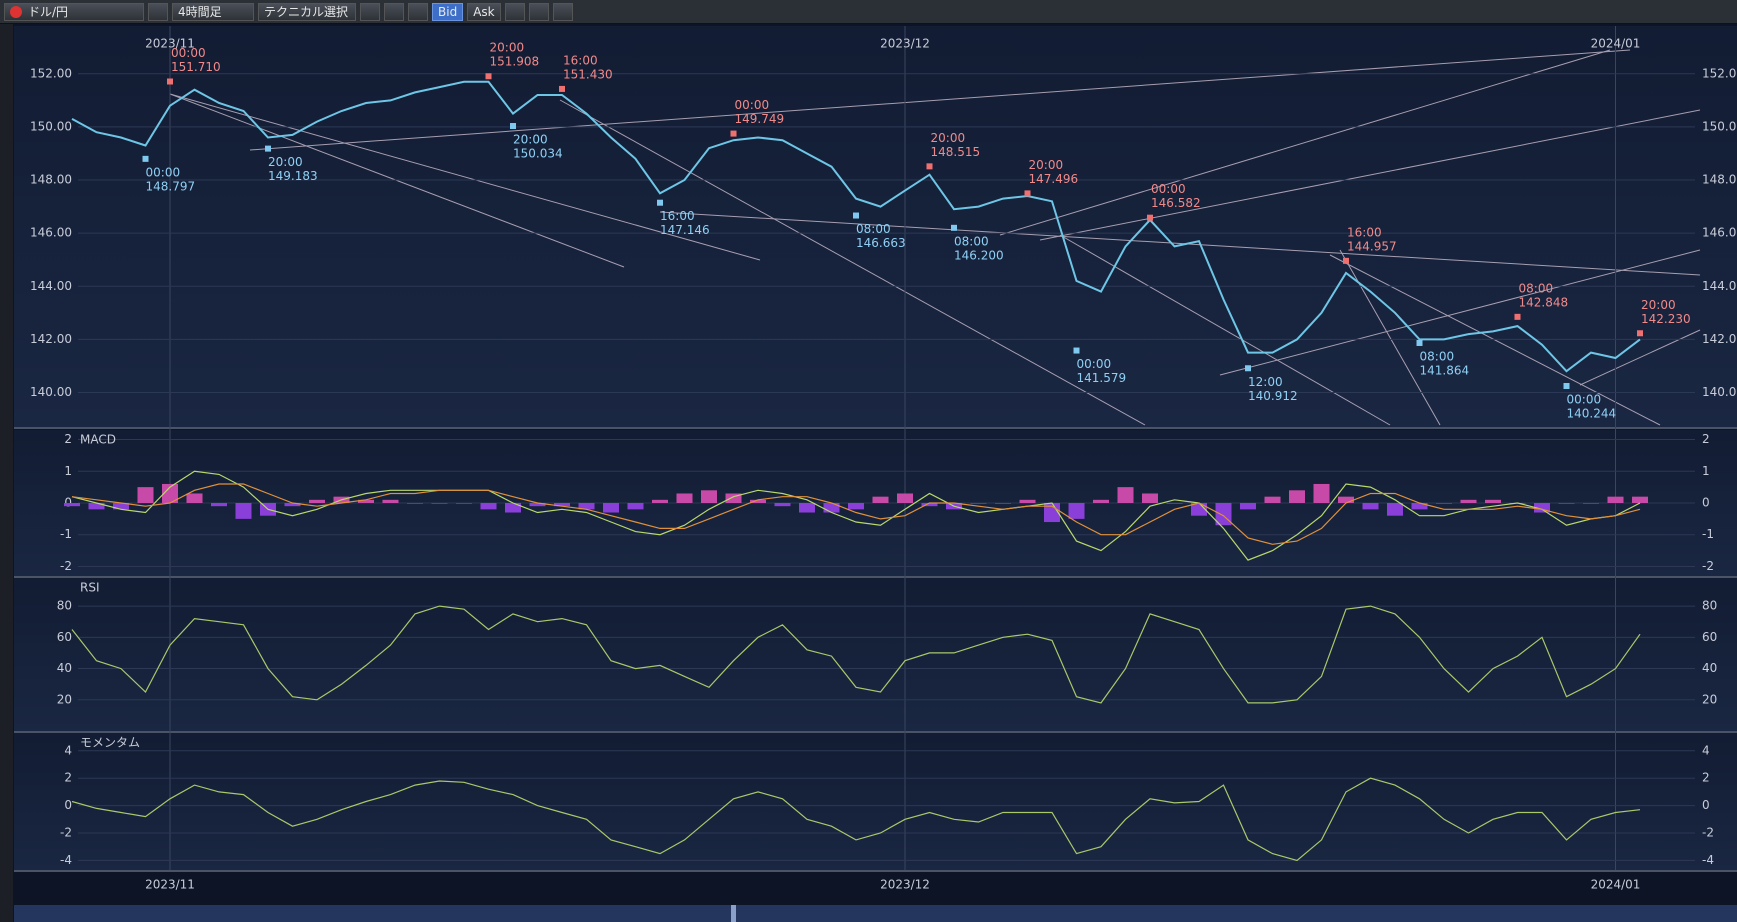  What do you see at coordinates (200, 11) in the screenshot?
I see `timeframe: 4時間足` at bounding box center [200, 11].